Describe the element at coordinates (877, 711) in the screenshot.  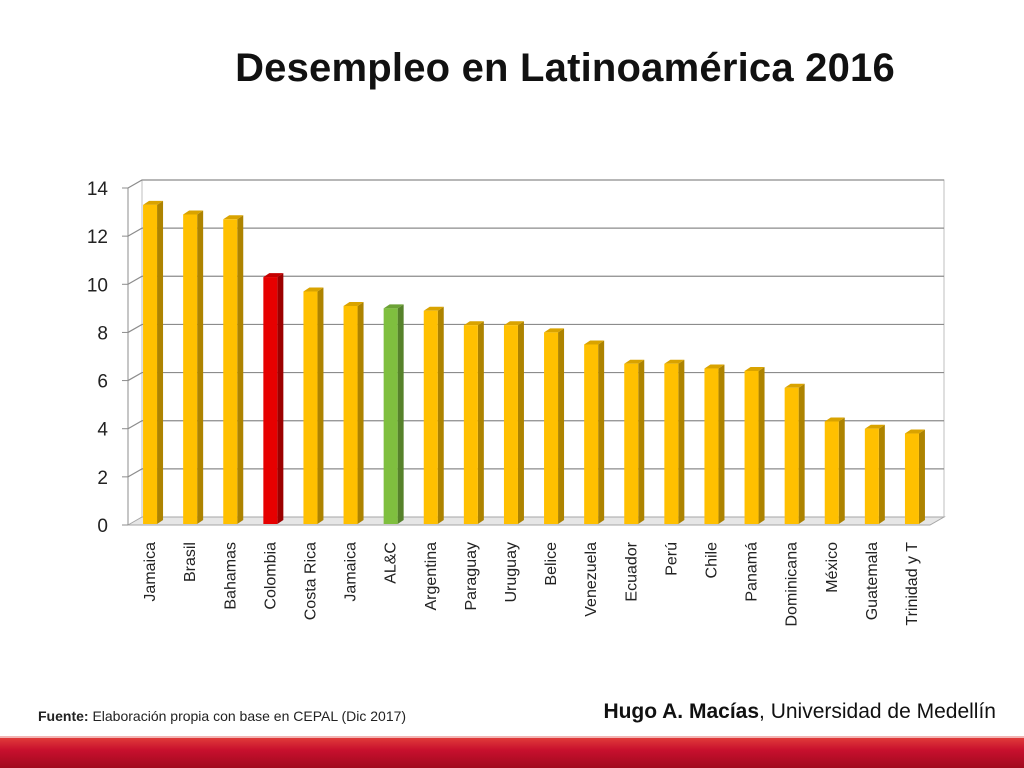
I see `author-affiliation: , Universidad de Medellín` at that location.